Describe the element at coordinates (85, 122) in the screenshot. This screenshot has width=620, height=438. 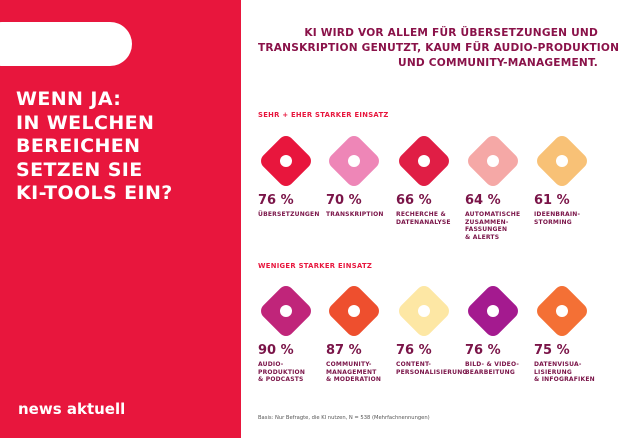
I see `headline-line: IN WELCHEN` at that location.